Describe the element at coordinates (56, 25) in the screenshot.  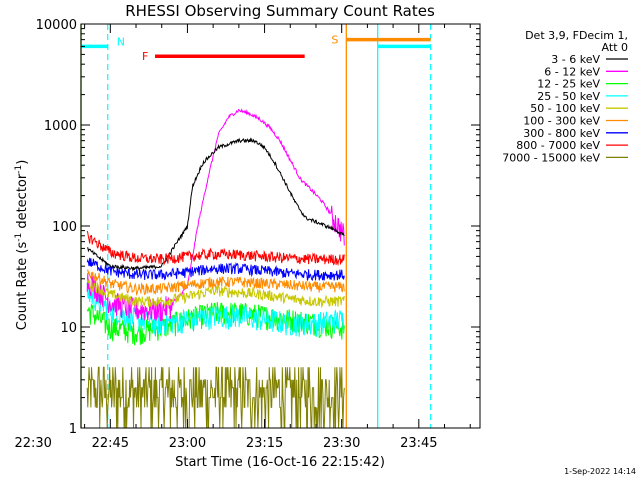
I see `y-tick-label: 10000` at that location.